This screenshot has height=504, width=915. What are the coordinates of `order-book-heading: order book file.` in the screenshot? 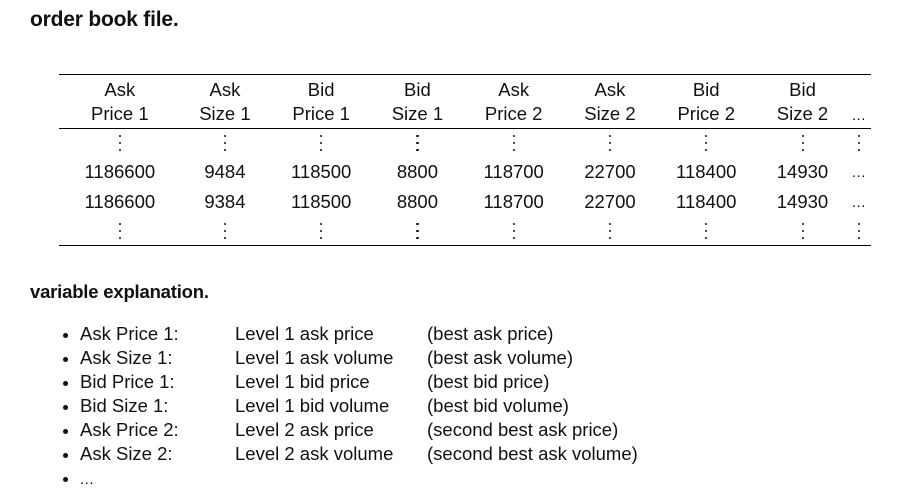 It's located at (104, 19).